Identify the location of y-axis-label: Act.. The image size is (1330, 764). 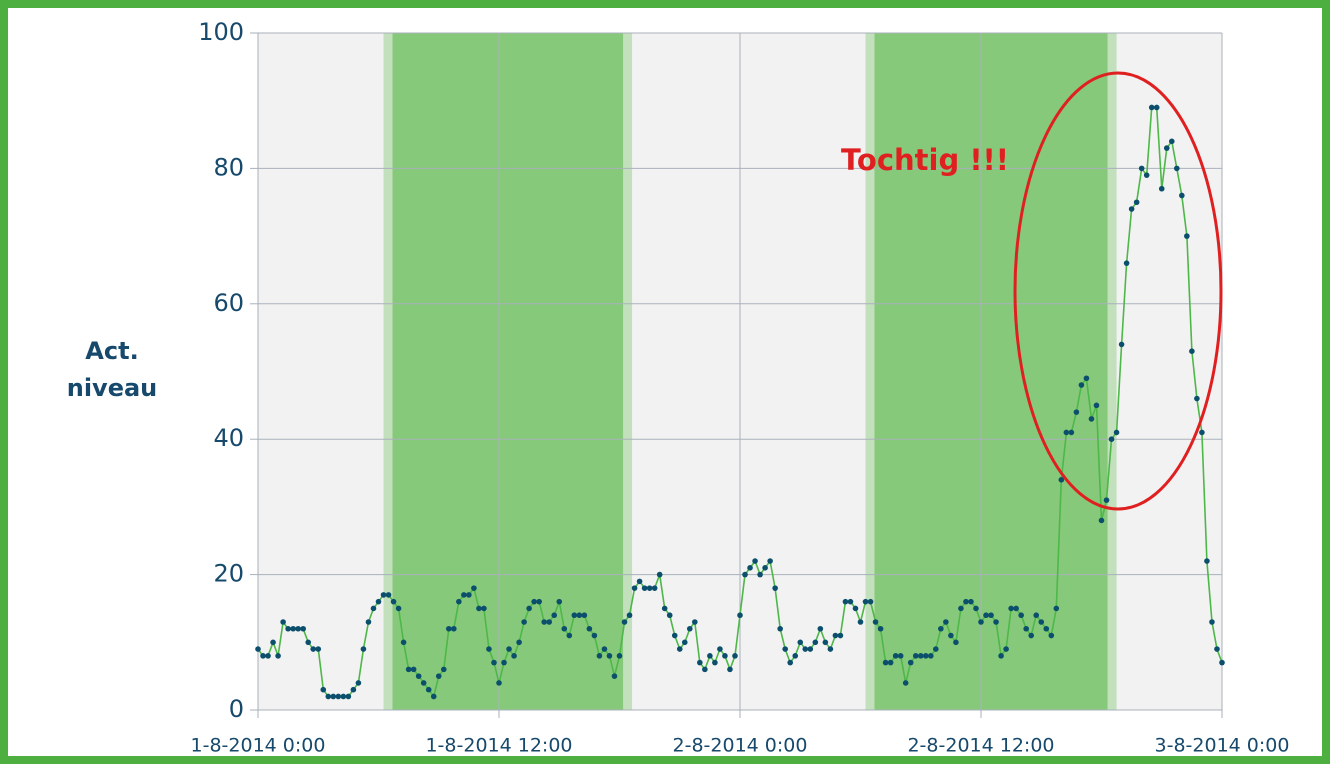
(111, 351).